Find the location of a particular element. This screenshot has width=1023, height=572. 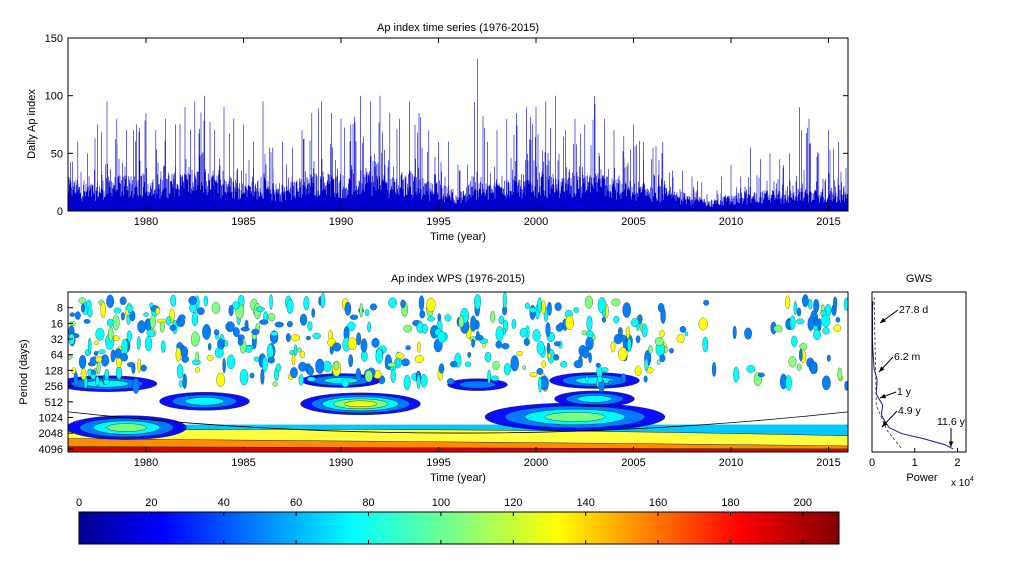

colorbar-gradient is located at coordinates (459, 528).